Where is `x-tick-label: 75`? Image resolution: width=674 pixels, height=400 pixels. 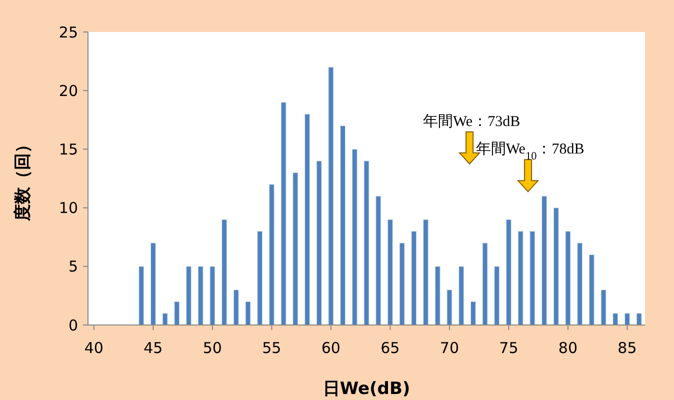 x-tick-label: 75 is located at coordinates (508, 348).